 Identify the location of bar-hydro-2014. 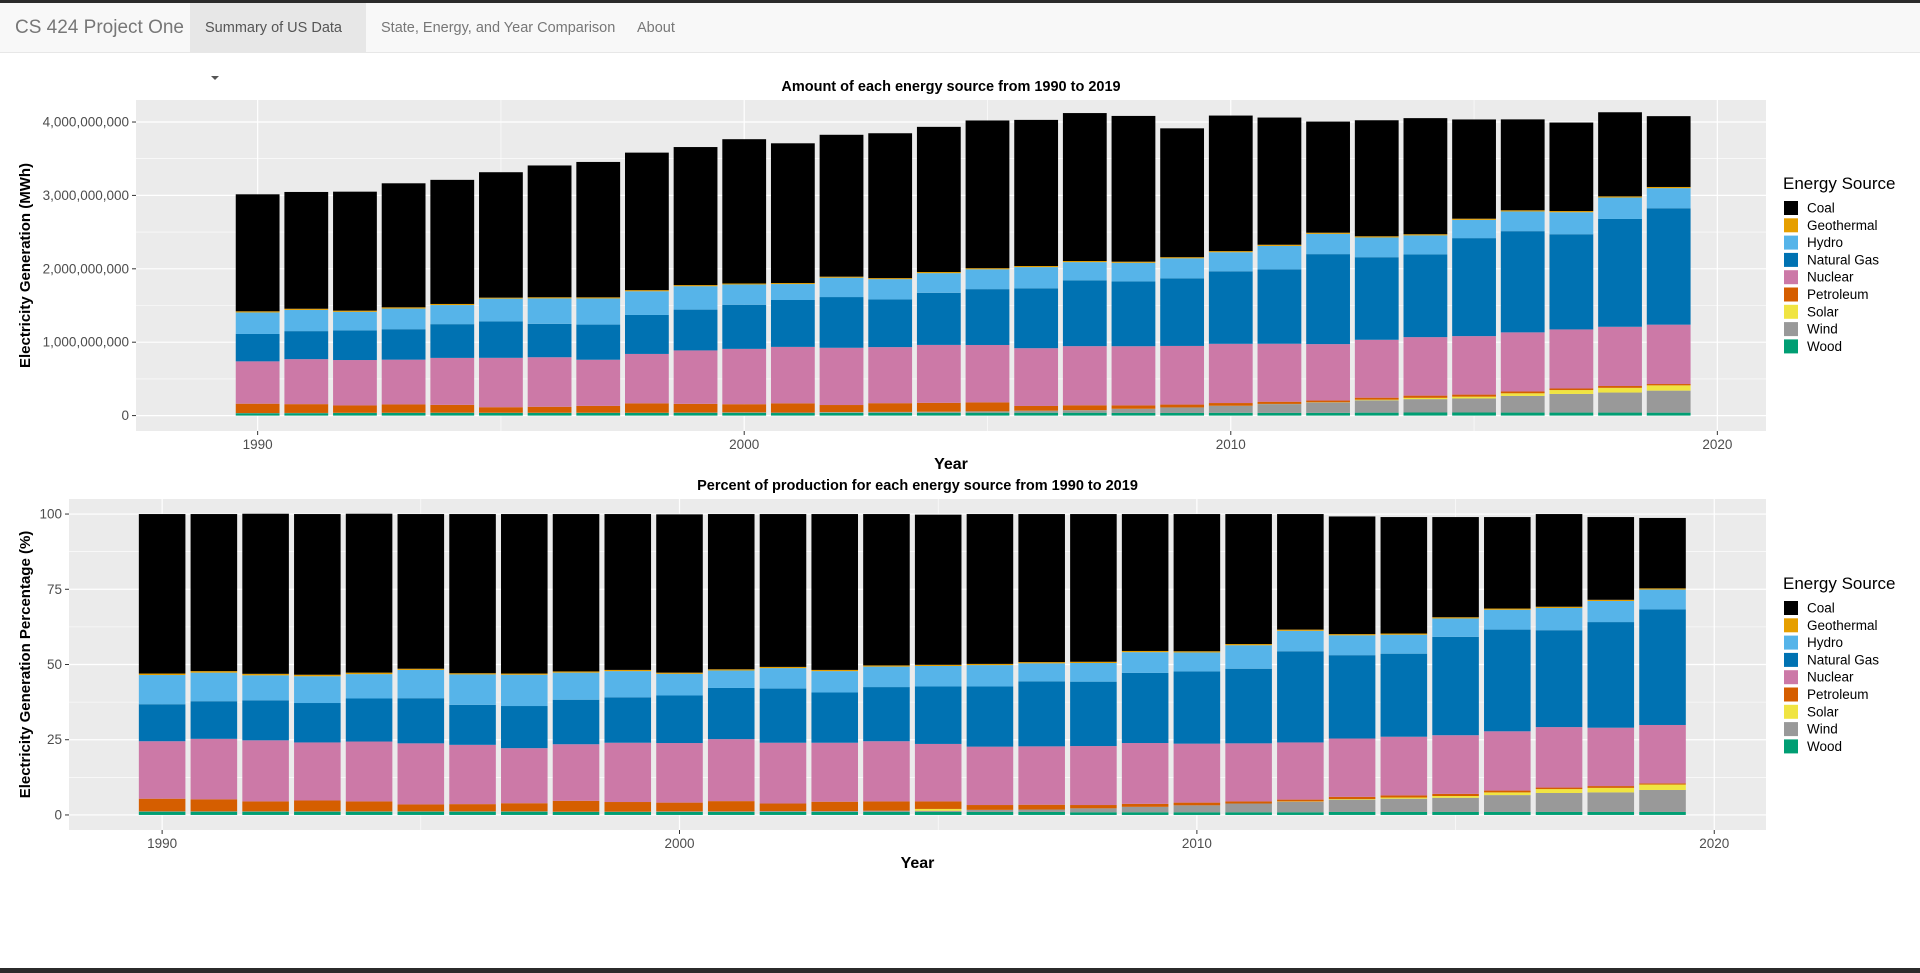
(1404, 644).